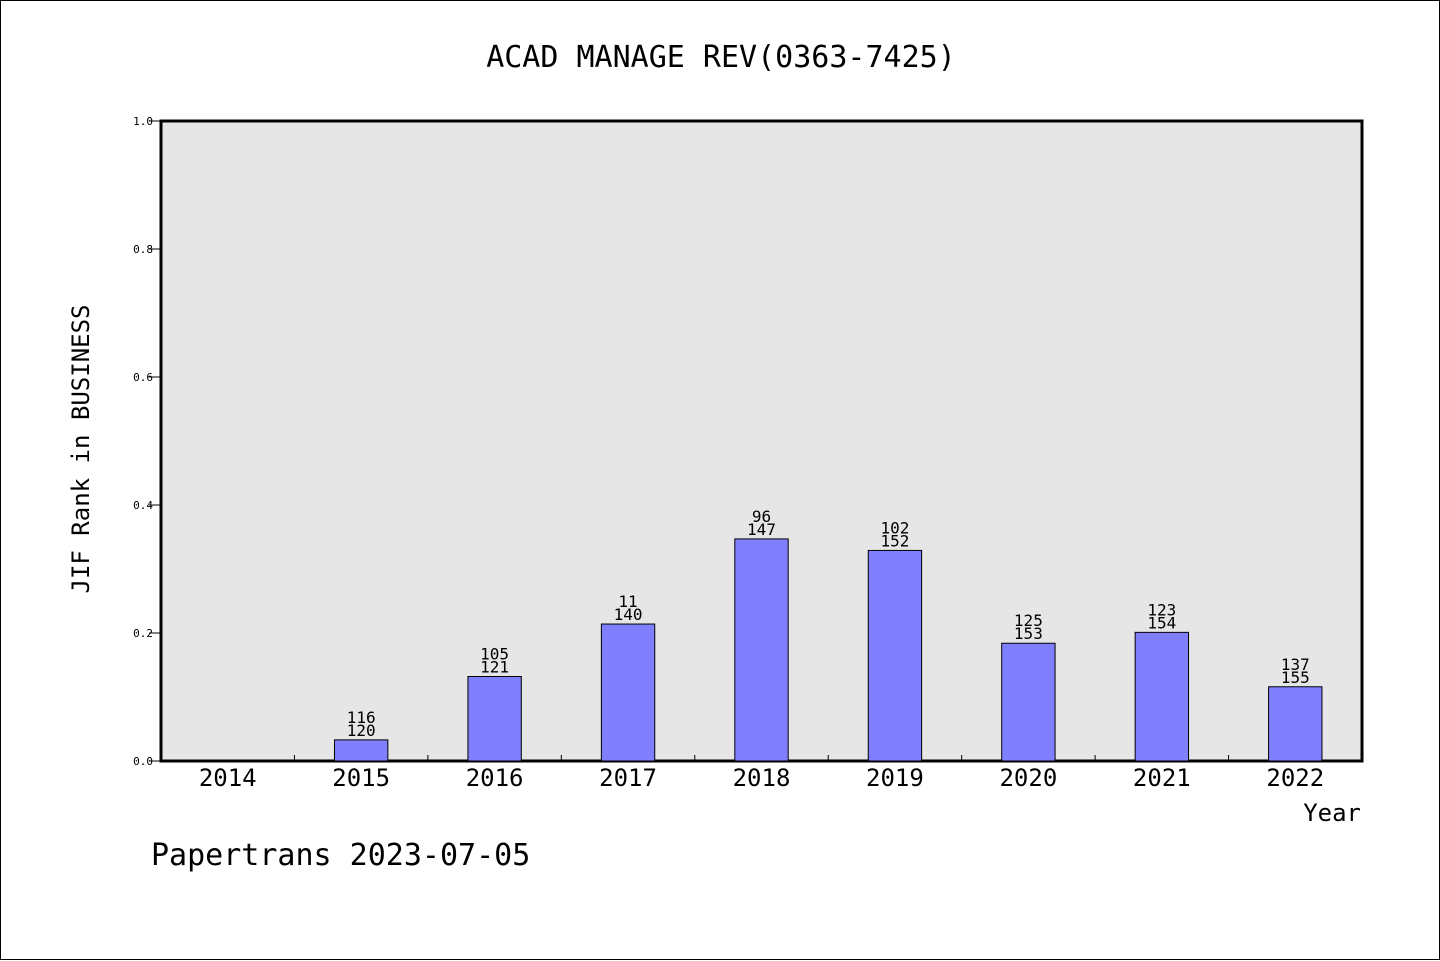 The image size is (1440, 961). Describe the element at coordinates (627, 601) in the screenshot. I see `bar-label-rank: 11` at that location.